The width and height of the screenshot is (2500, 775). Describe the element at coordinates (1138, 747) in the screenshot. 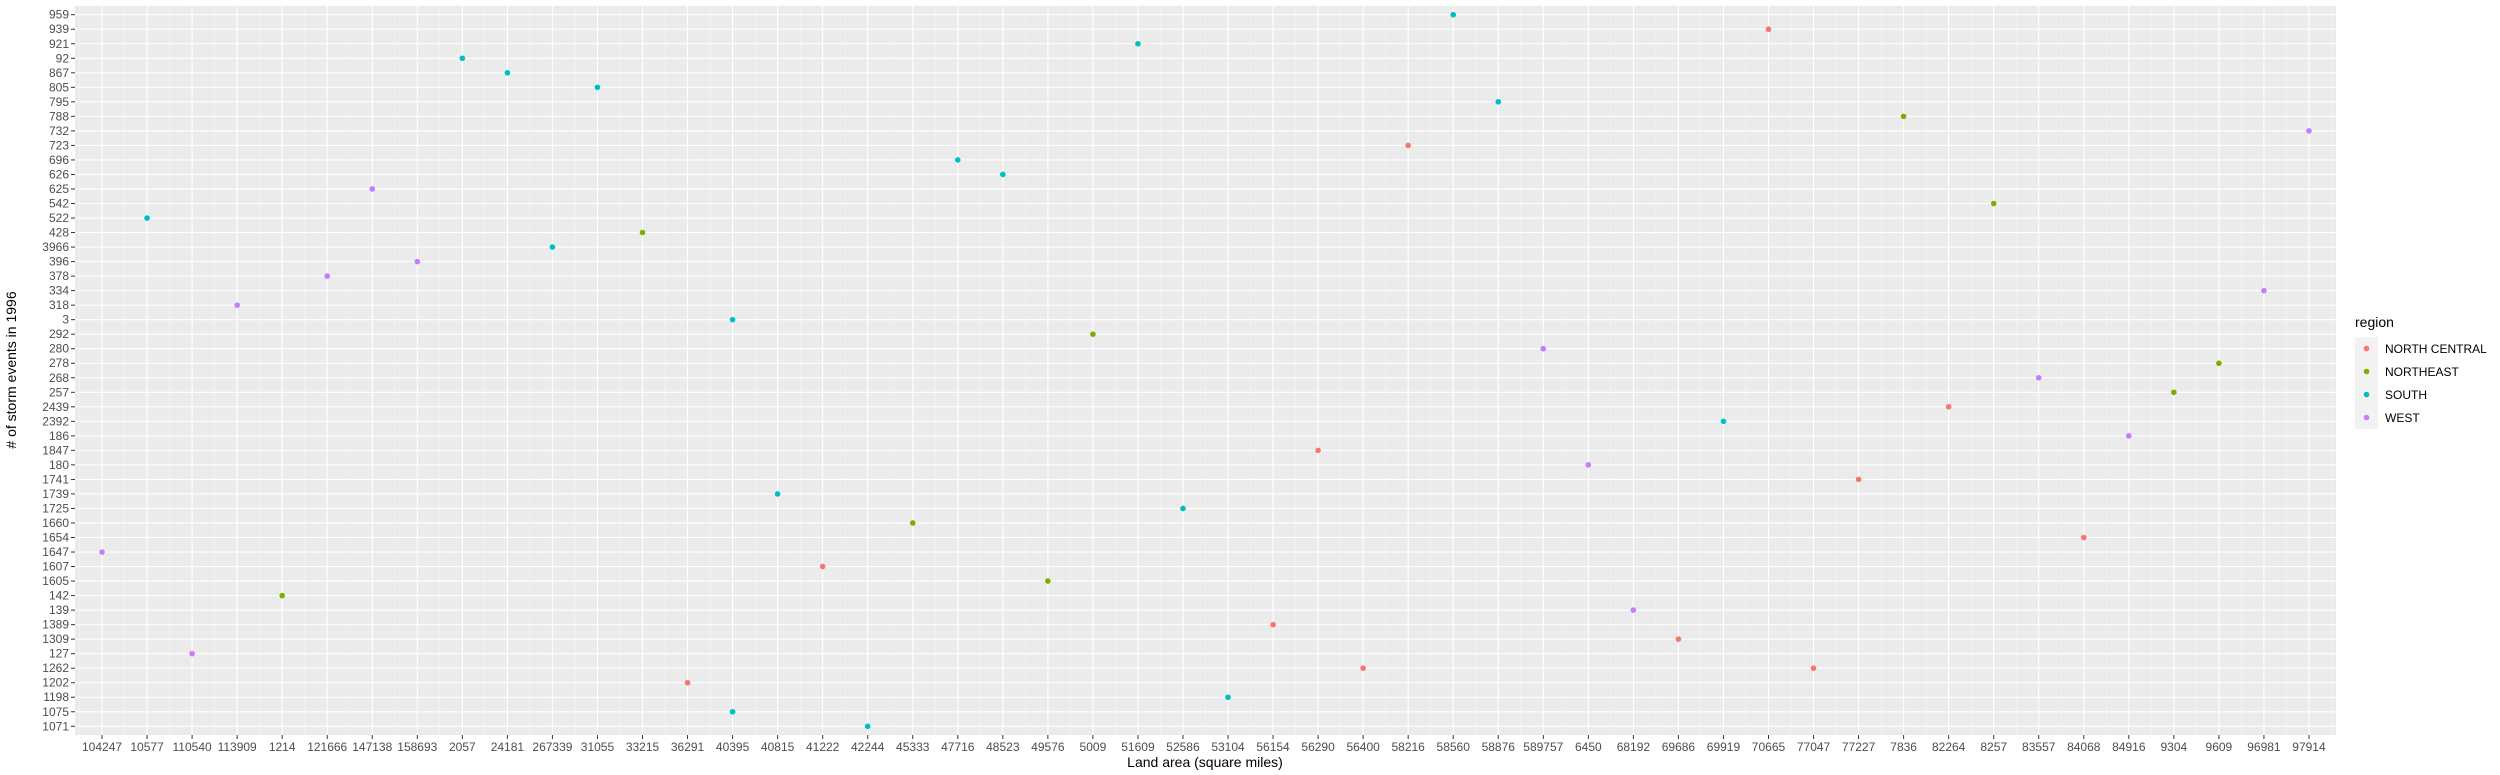

I see `x-tick-label: 51609` at that location.